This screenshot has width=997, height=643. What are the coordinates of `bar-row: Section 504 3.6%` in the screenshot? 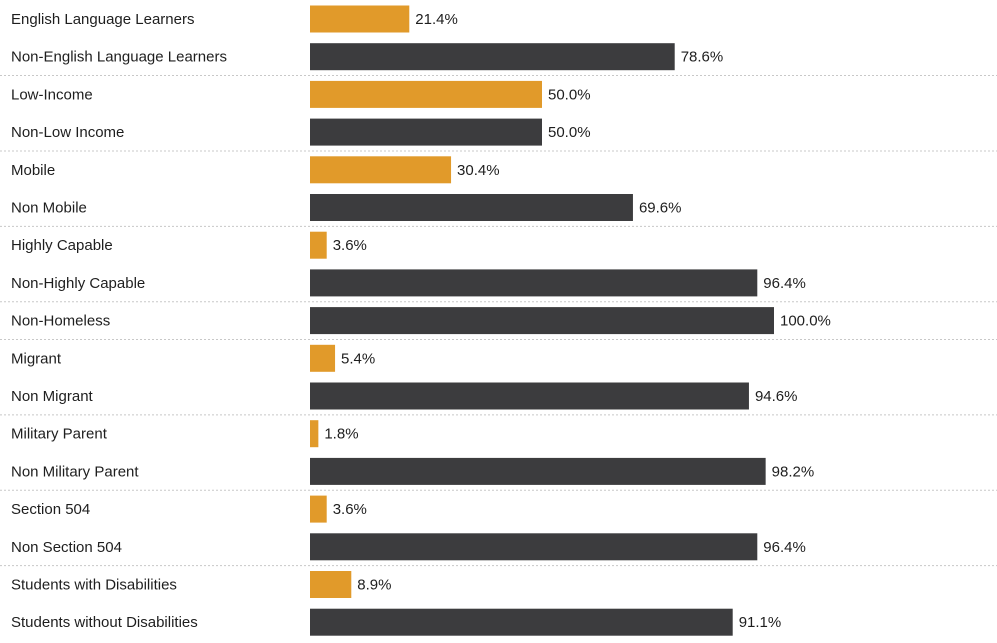 It's located at (189, 509).